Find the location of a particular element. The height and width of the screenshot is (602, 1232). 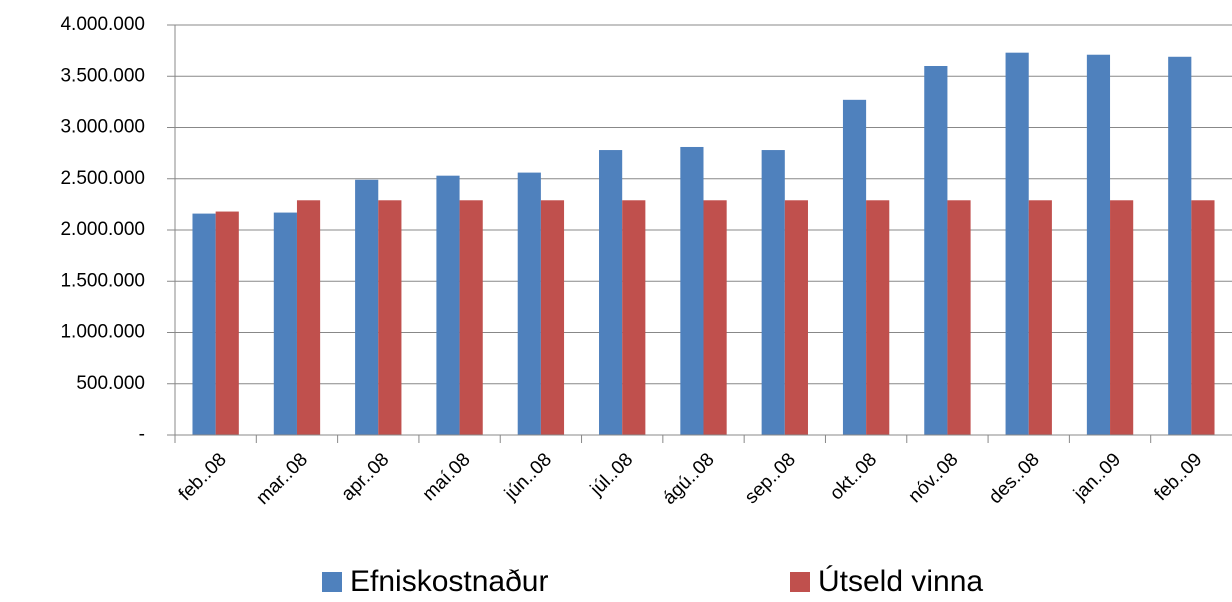

x-tick-label: sep..08 is located at coordinates (770, 478).